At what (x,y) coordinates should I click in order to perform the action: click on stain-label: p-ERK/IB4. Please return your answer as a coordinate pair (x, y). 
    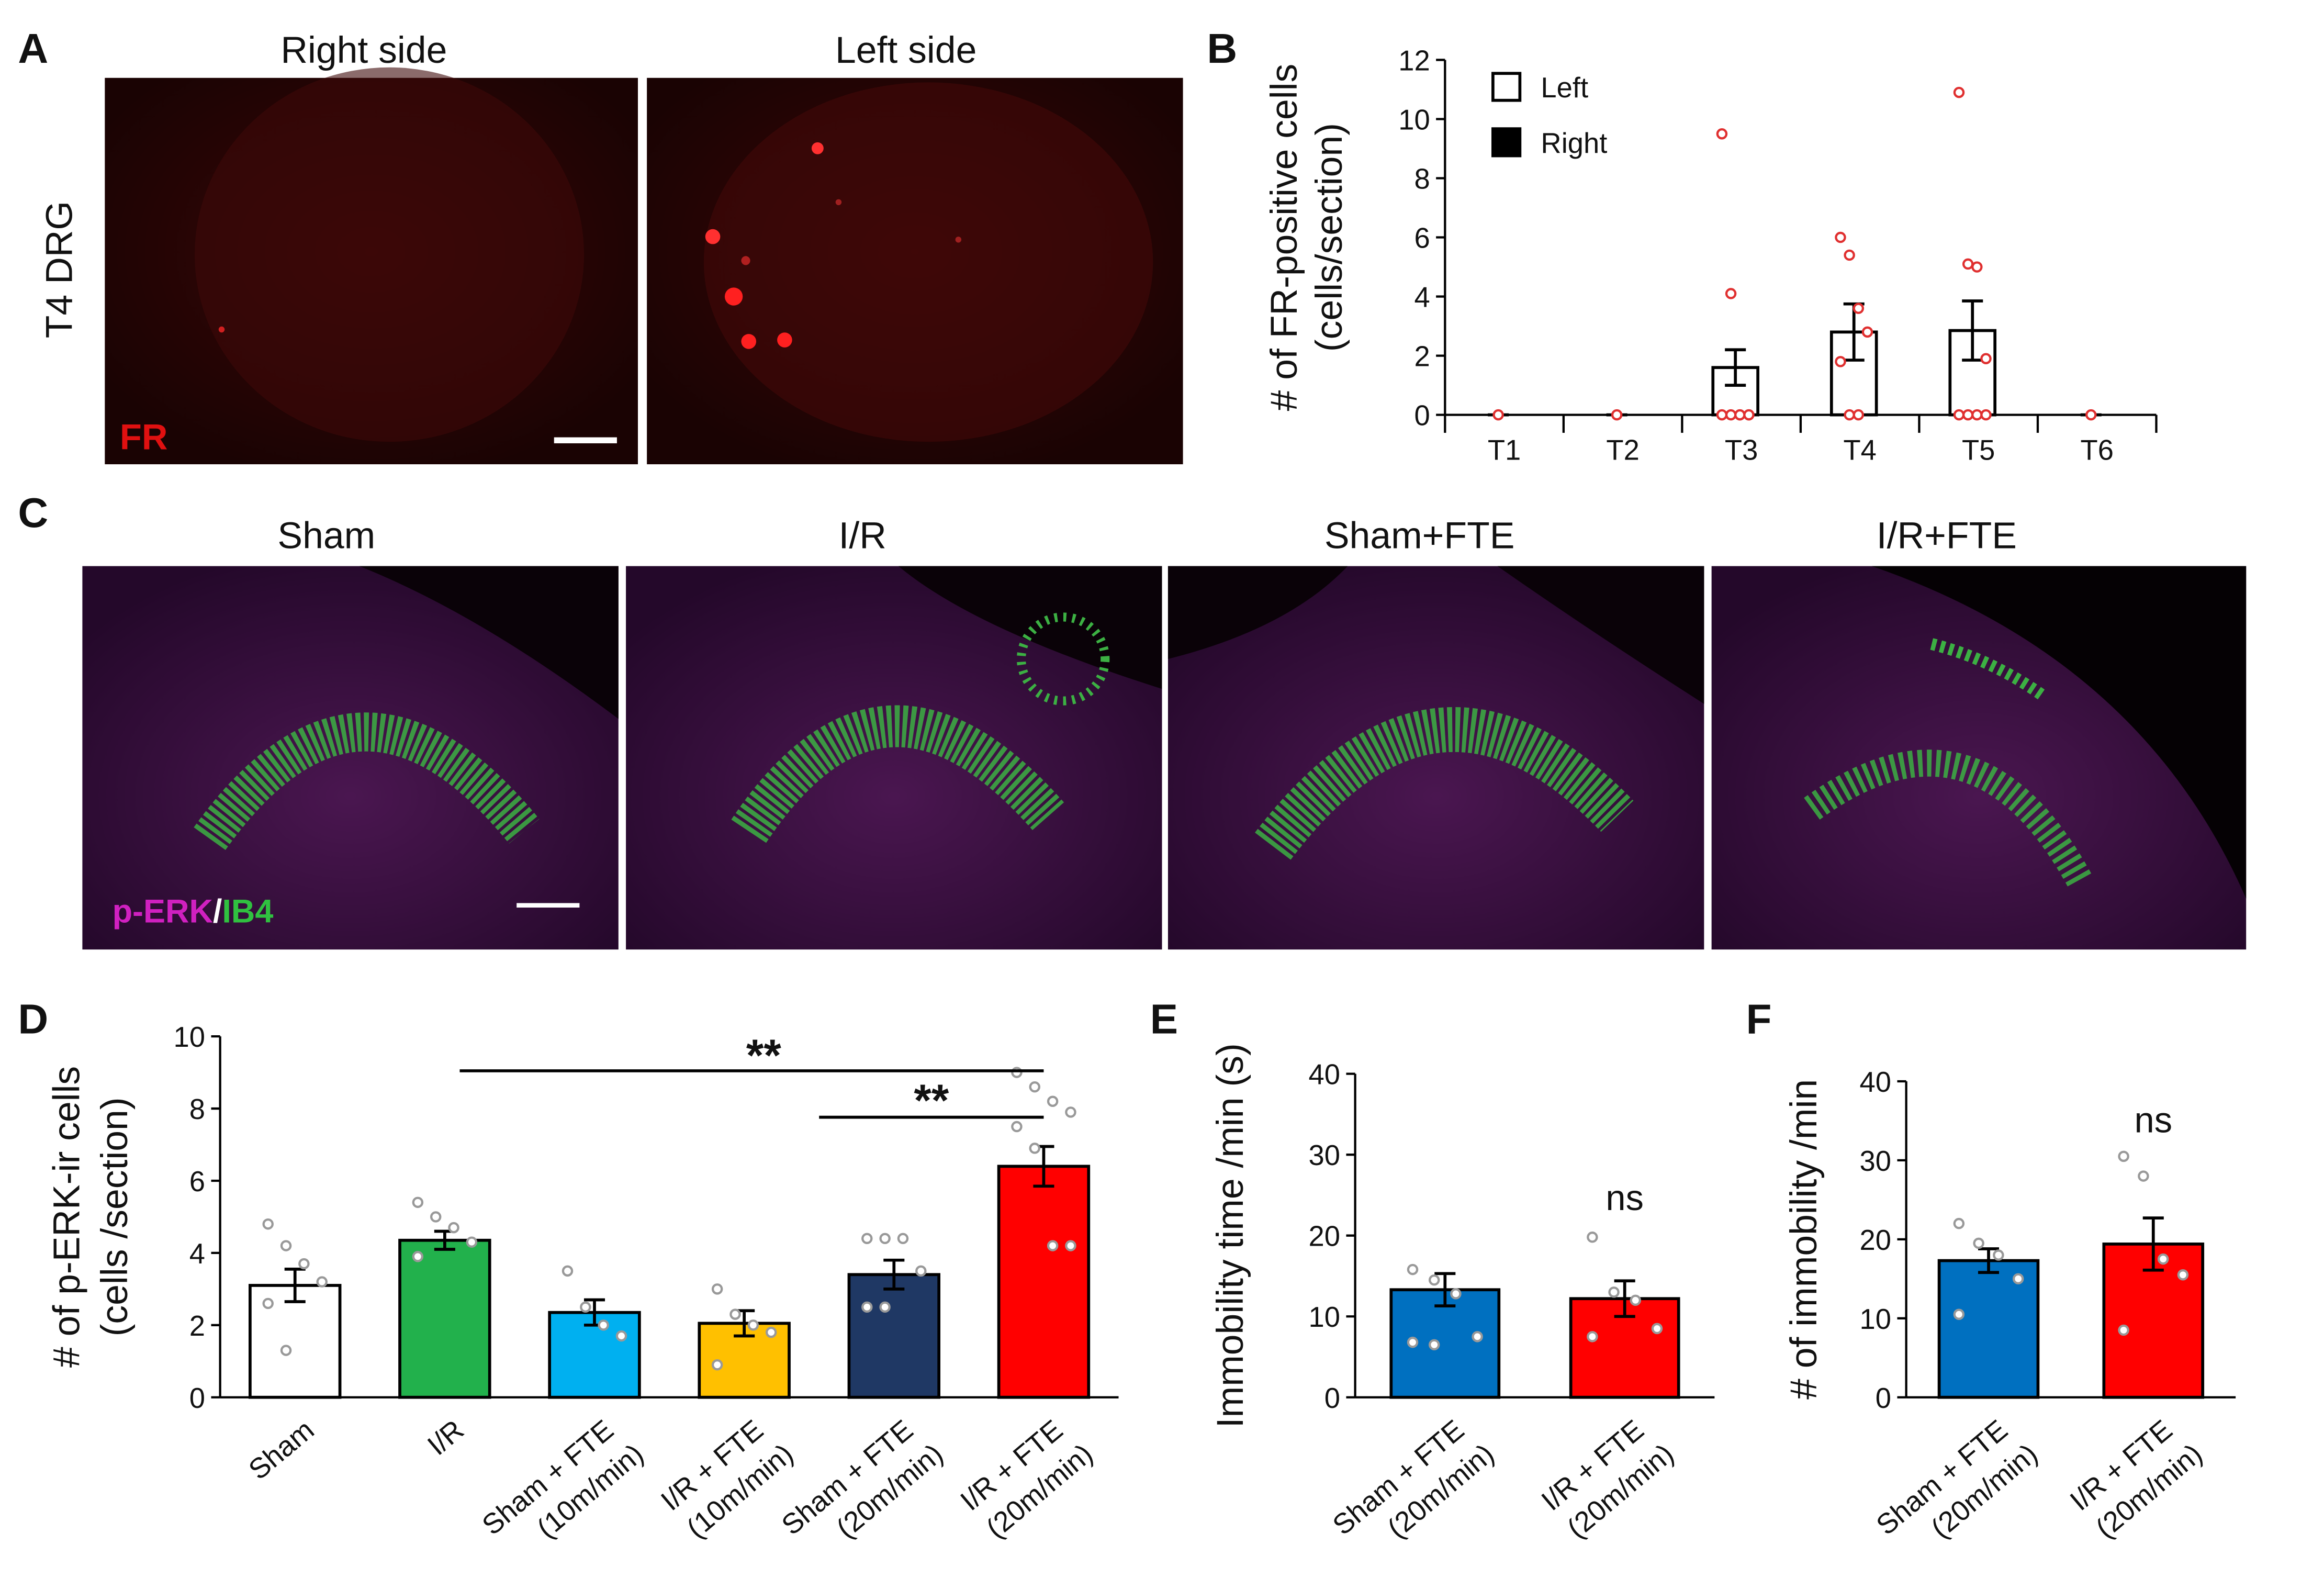
    Looking at the image, I should click on (193, 911).